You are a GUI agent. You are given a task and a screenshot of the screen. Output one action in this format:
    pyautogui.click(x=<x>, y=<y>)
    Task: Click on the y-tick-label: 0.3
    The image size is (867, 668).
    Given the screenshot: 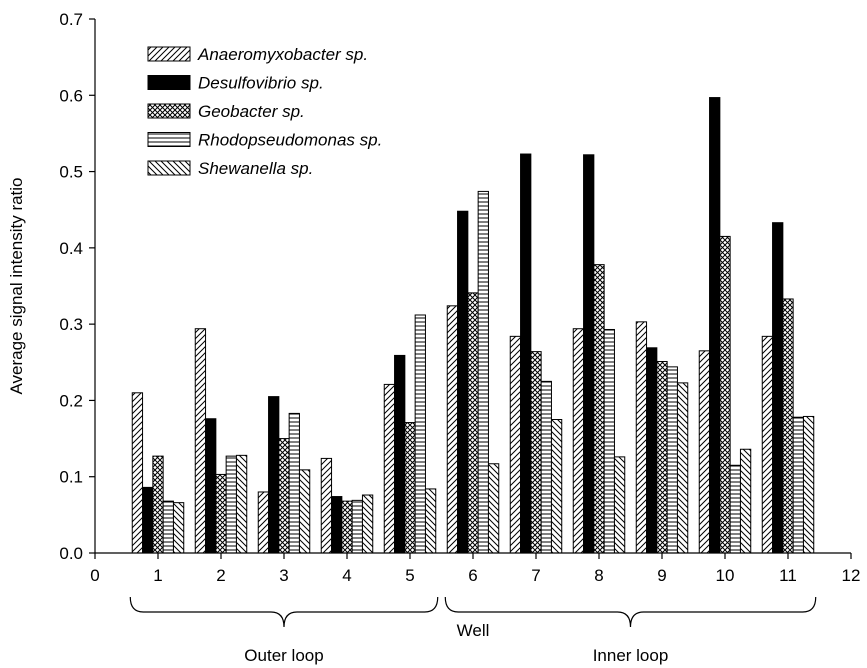 What is the action you would take?
    pyautogui.click(x=71, y=324)
    